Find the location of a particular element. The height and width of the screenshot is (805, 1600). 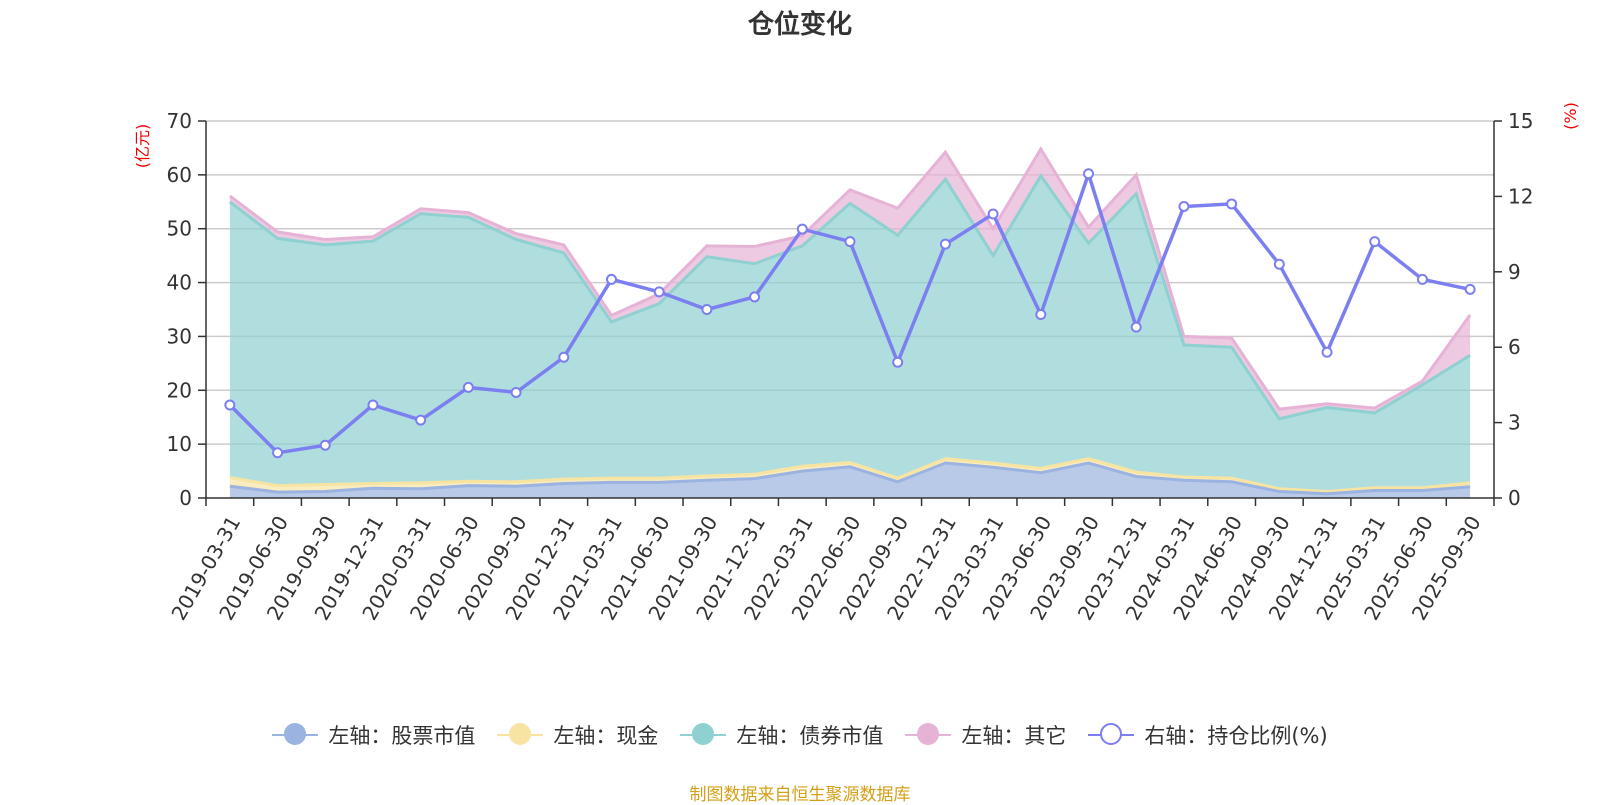

left-axis-tick-label: 40 is located at coordinates (179, 283).